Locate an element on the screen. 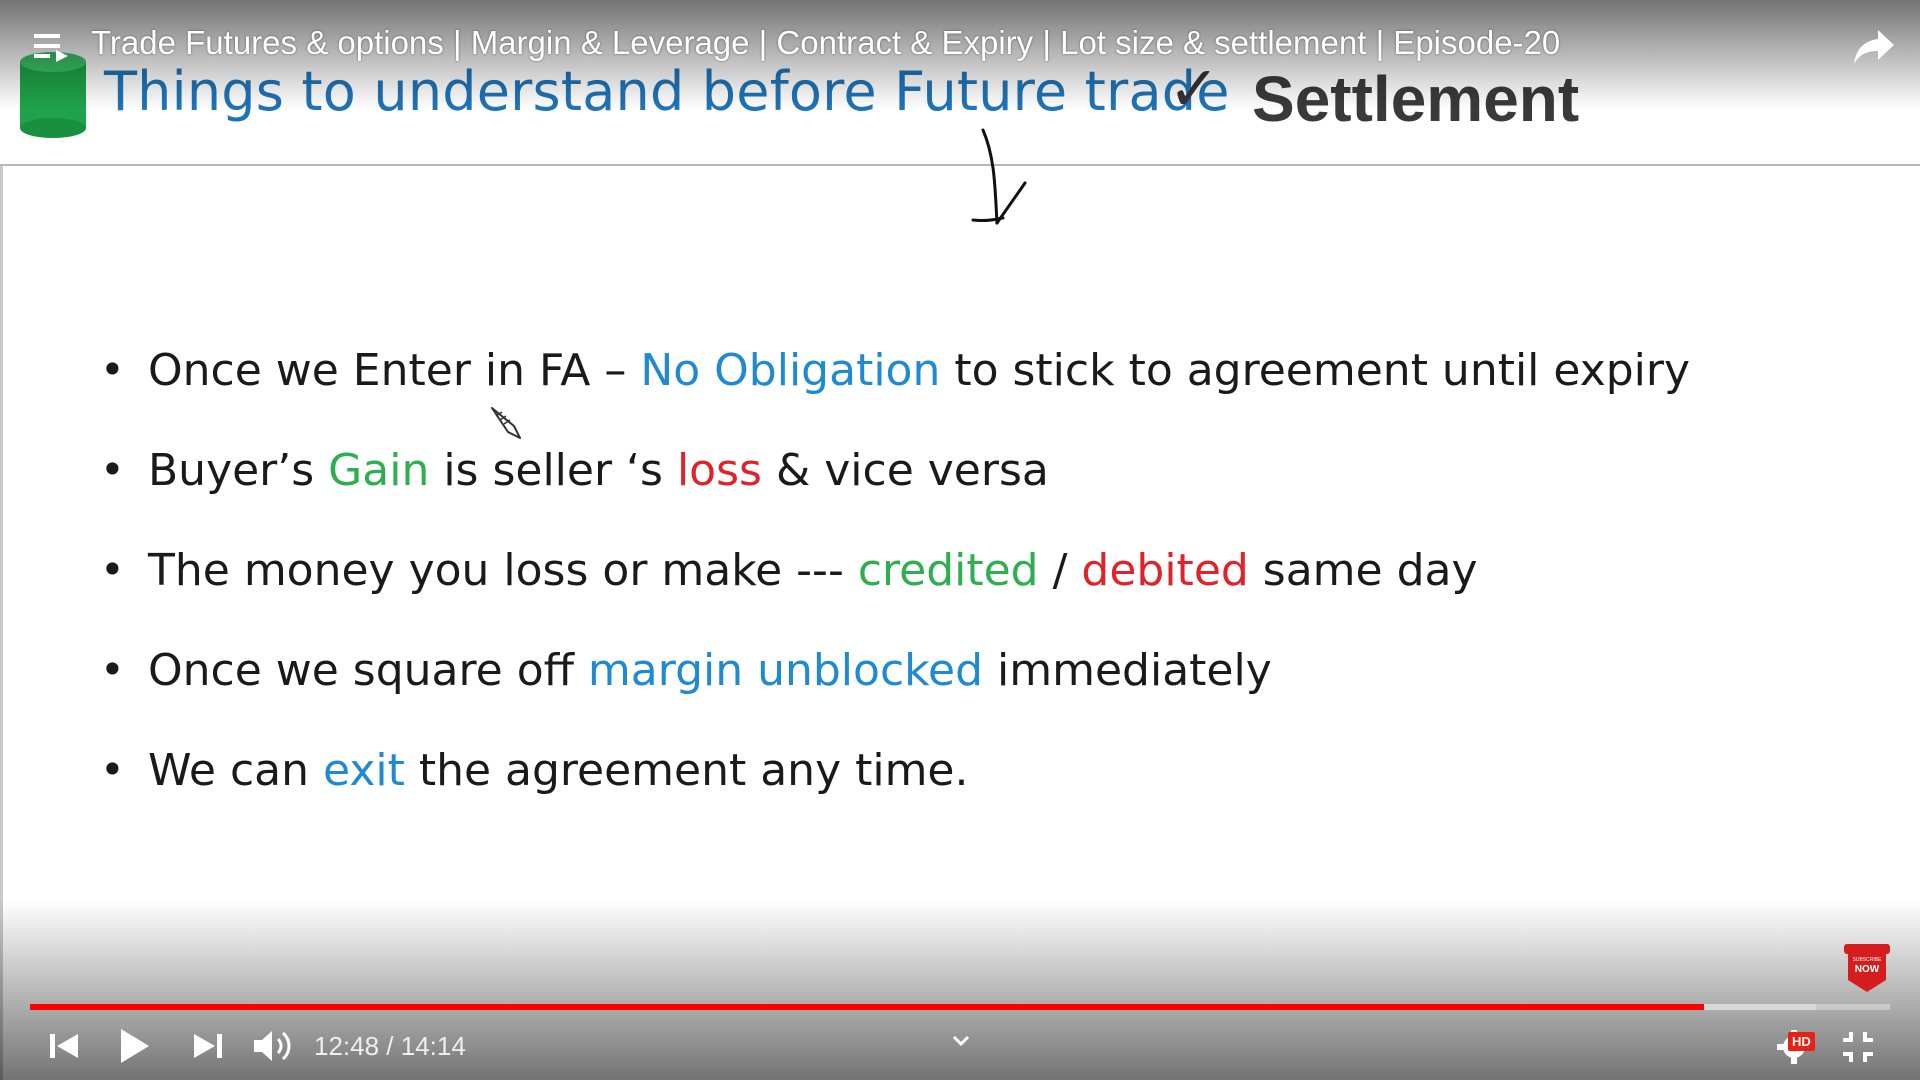 Image resolution: width=1920 pixels, height=1080 pixels. volume-icon is located at coordinates (272, 1046).